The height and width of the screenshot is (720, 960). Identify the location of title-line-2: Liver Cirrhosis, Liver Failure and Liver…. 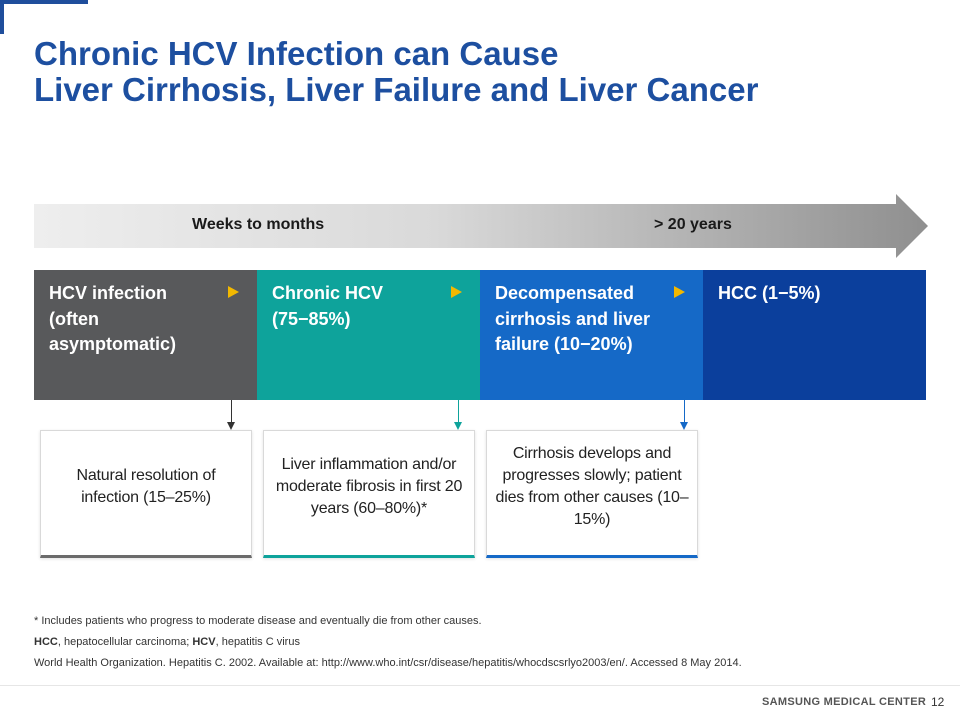
(396, 89).